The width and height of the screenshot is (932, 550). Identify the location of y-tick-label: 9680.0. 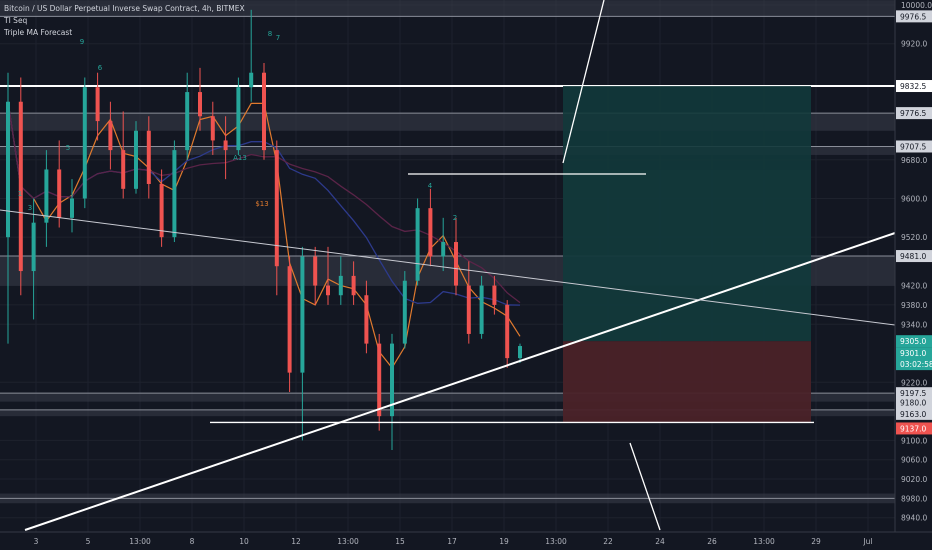
(914, 160).